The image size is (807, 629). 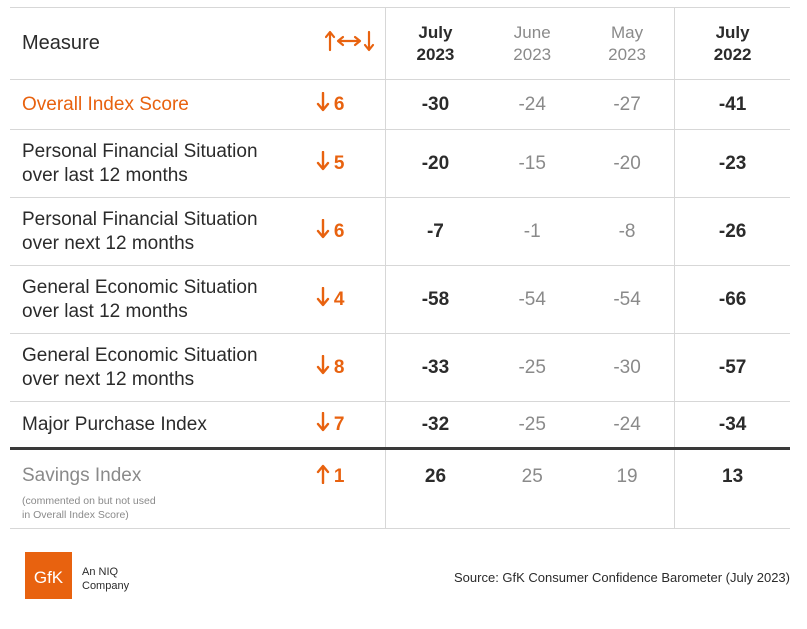 What do you see at coordinates (435, 163) in the screenshot?
I see `value-jul-2023: -20` at bounding box center [435, 163].